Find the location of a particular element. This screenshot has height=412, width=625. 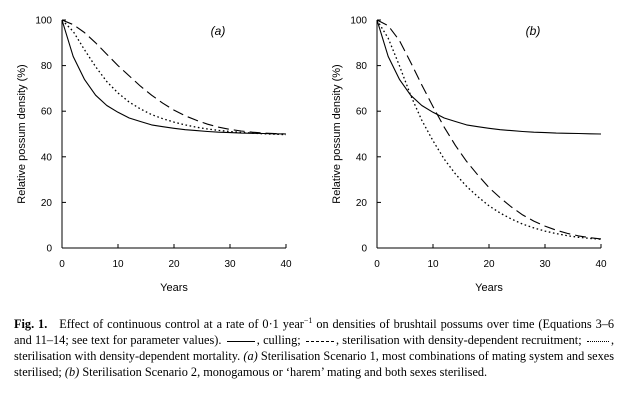

legend-solid-swatch is located at coordinates (240, 341).